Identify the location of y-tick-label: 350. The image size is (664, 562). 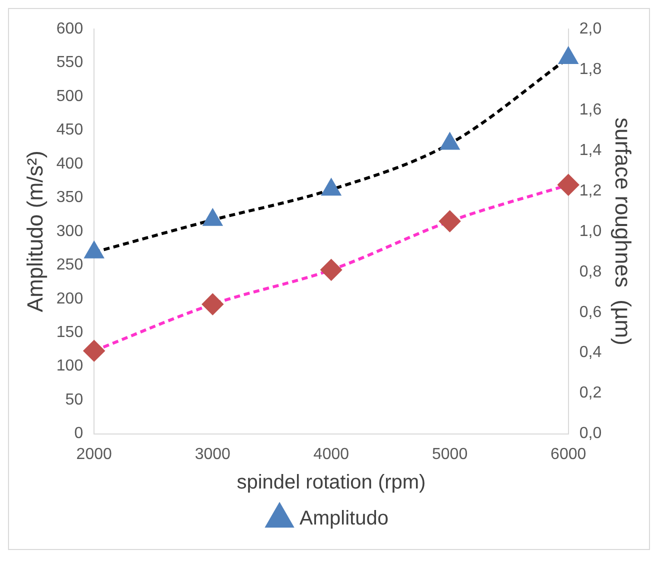
(70, 197).